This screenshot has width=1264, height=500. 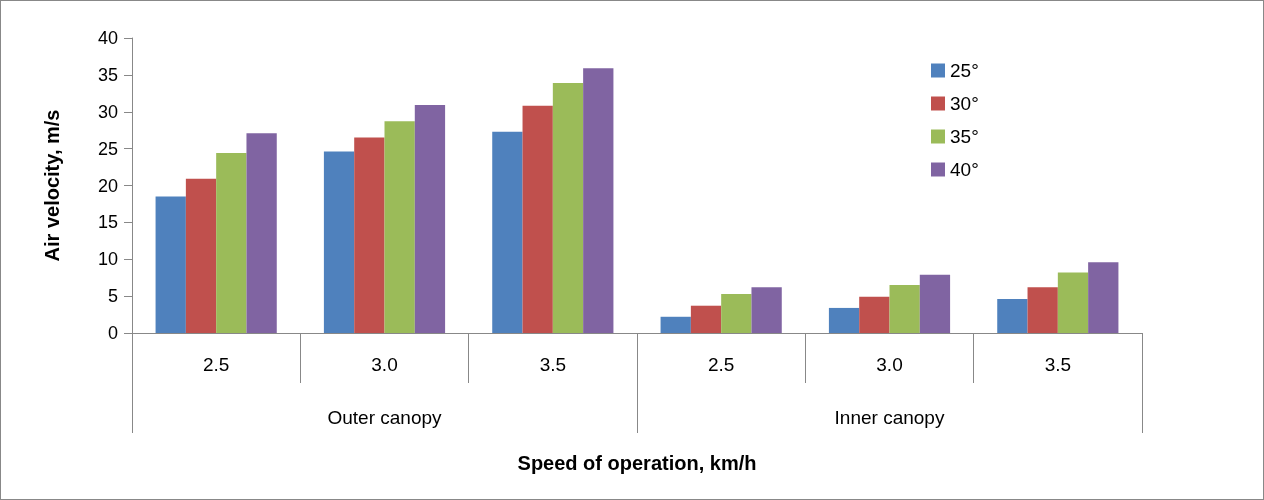 What do you see at coordinates (107, 259) in the screenshot?
I see `y-tick-label: 10` at bounding box center [107, 259].